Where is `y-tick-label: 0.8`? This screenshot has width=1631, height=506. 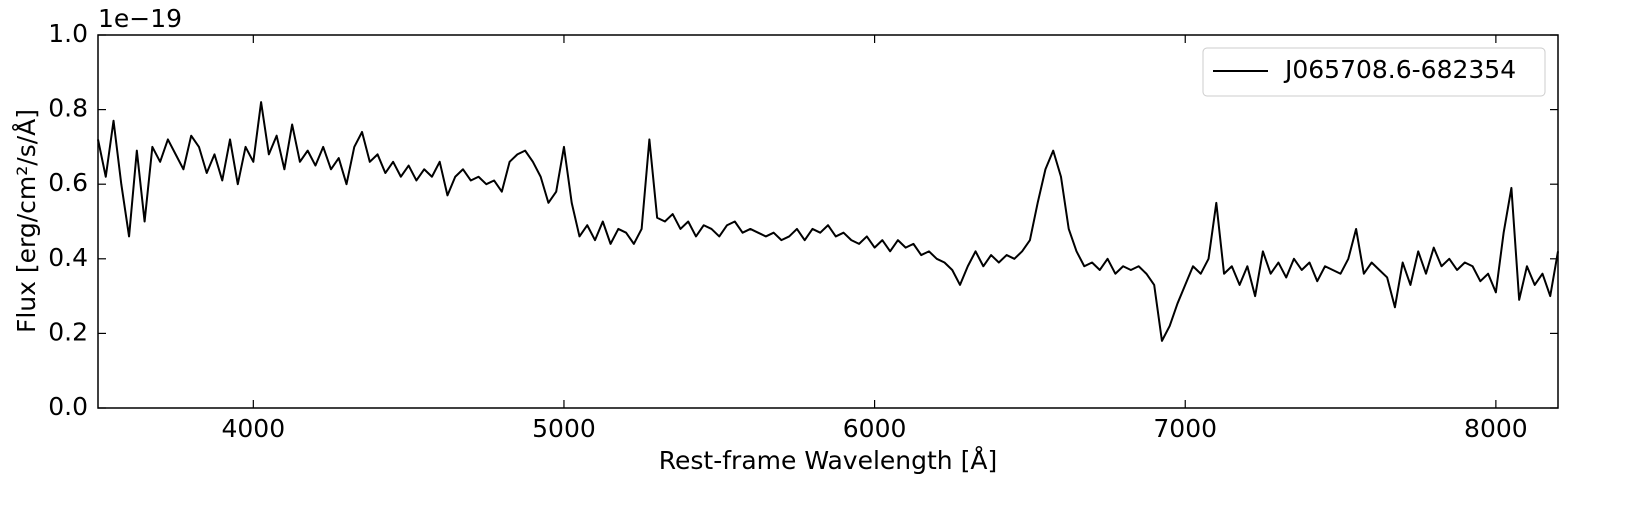
y-tick-label: 0.8 is located at coordinates (68, 108).